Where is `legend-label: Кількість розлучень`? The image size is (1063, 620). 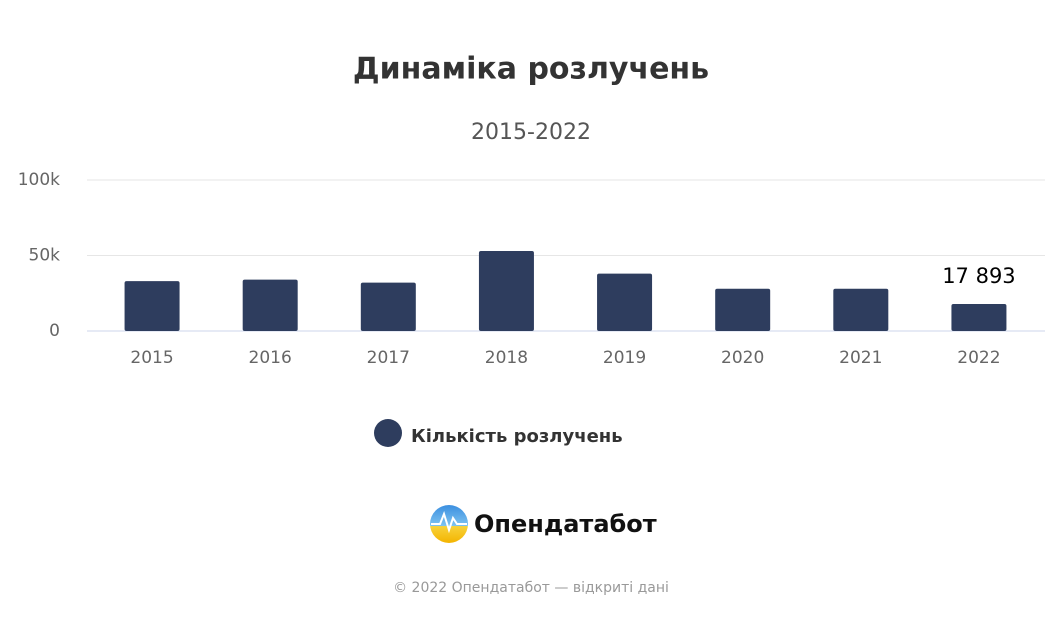 legend-label: Кількість розлучень is located at coordinates (517, 436).